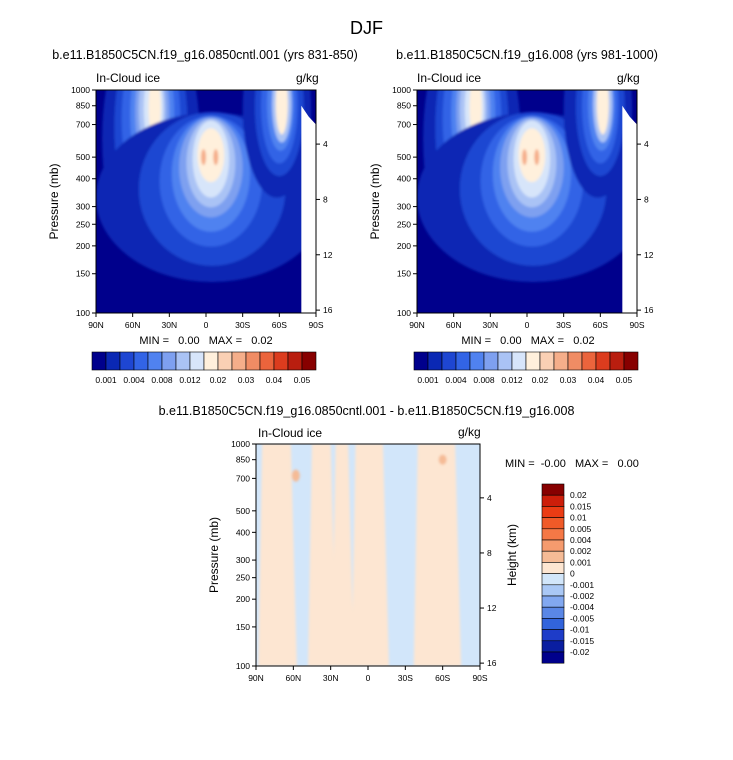 This screenshot has height=760, width=733. Describe the element at coordinates (83, 106) in the screenshot. I see `y-tick-label: 850` at that location.